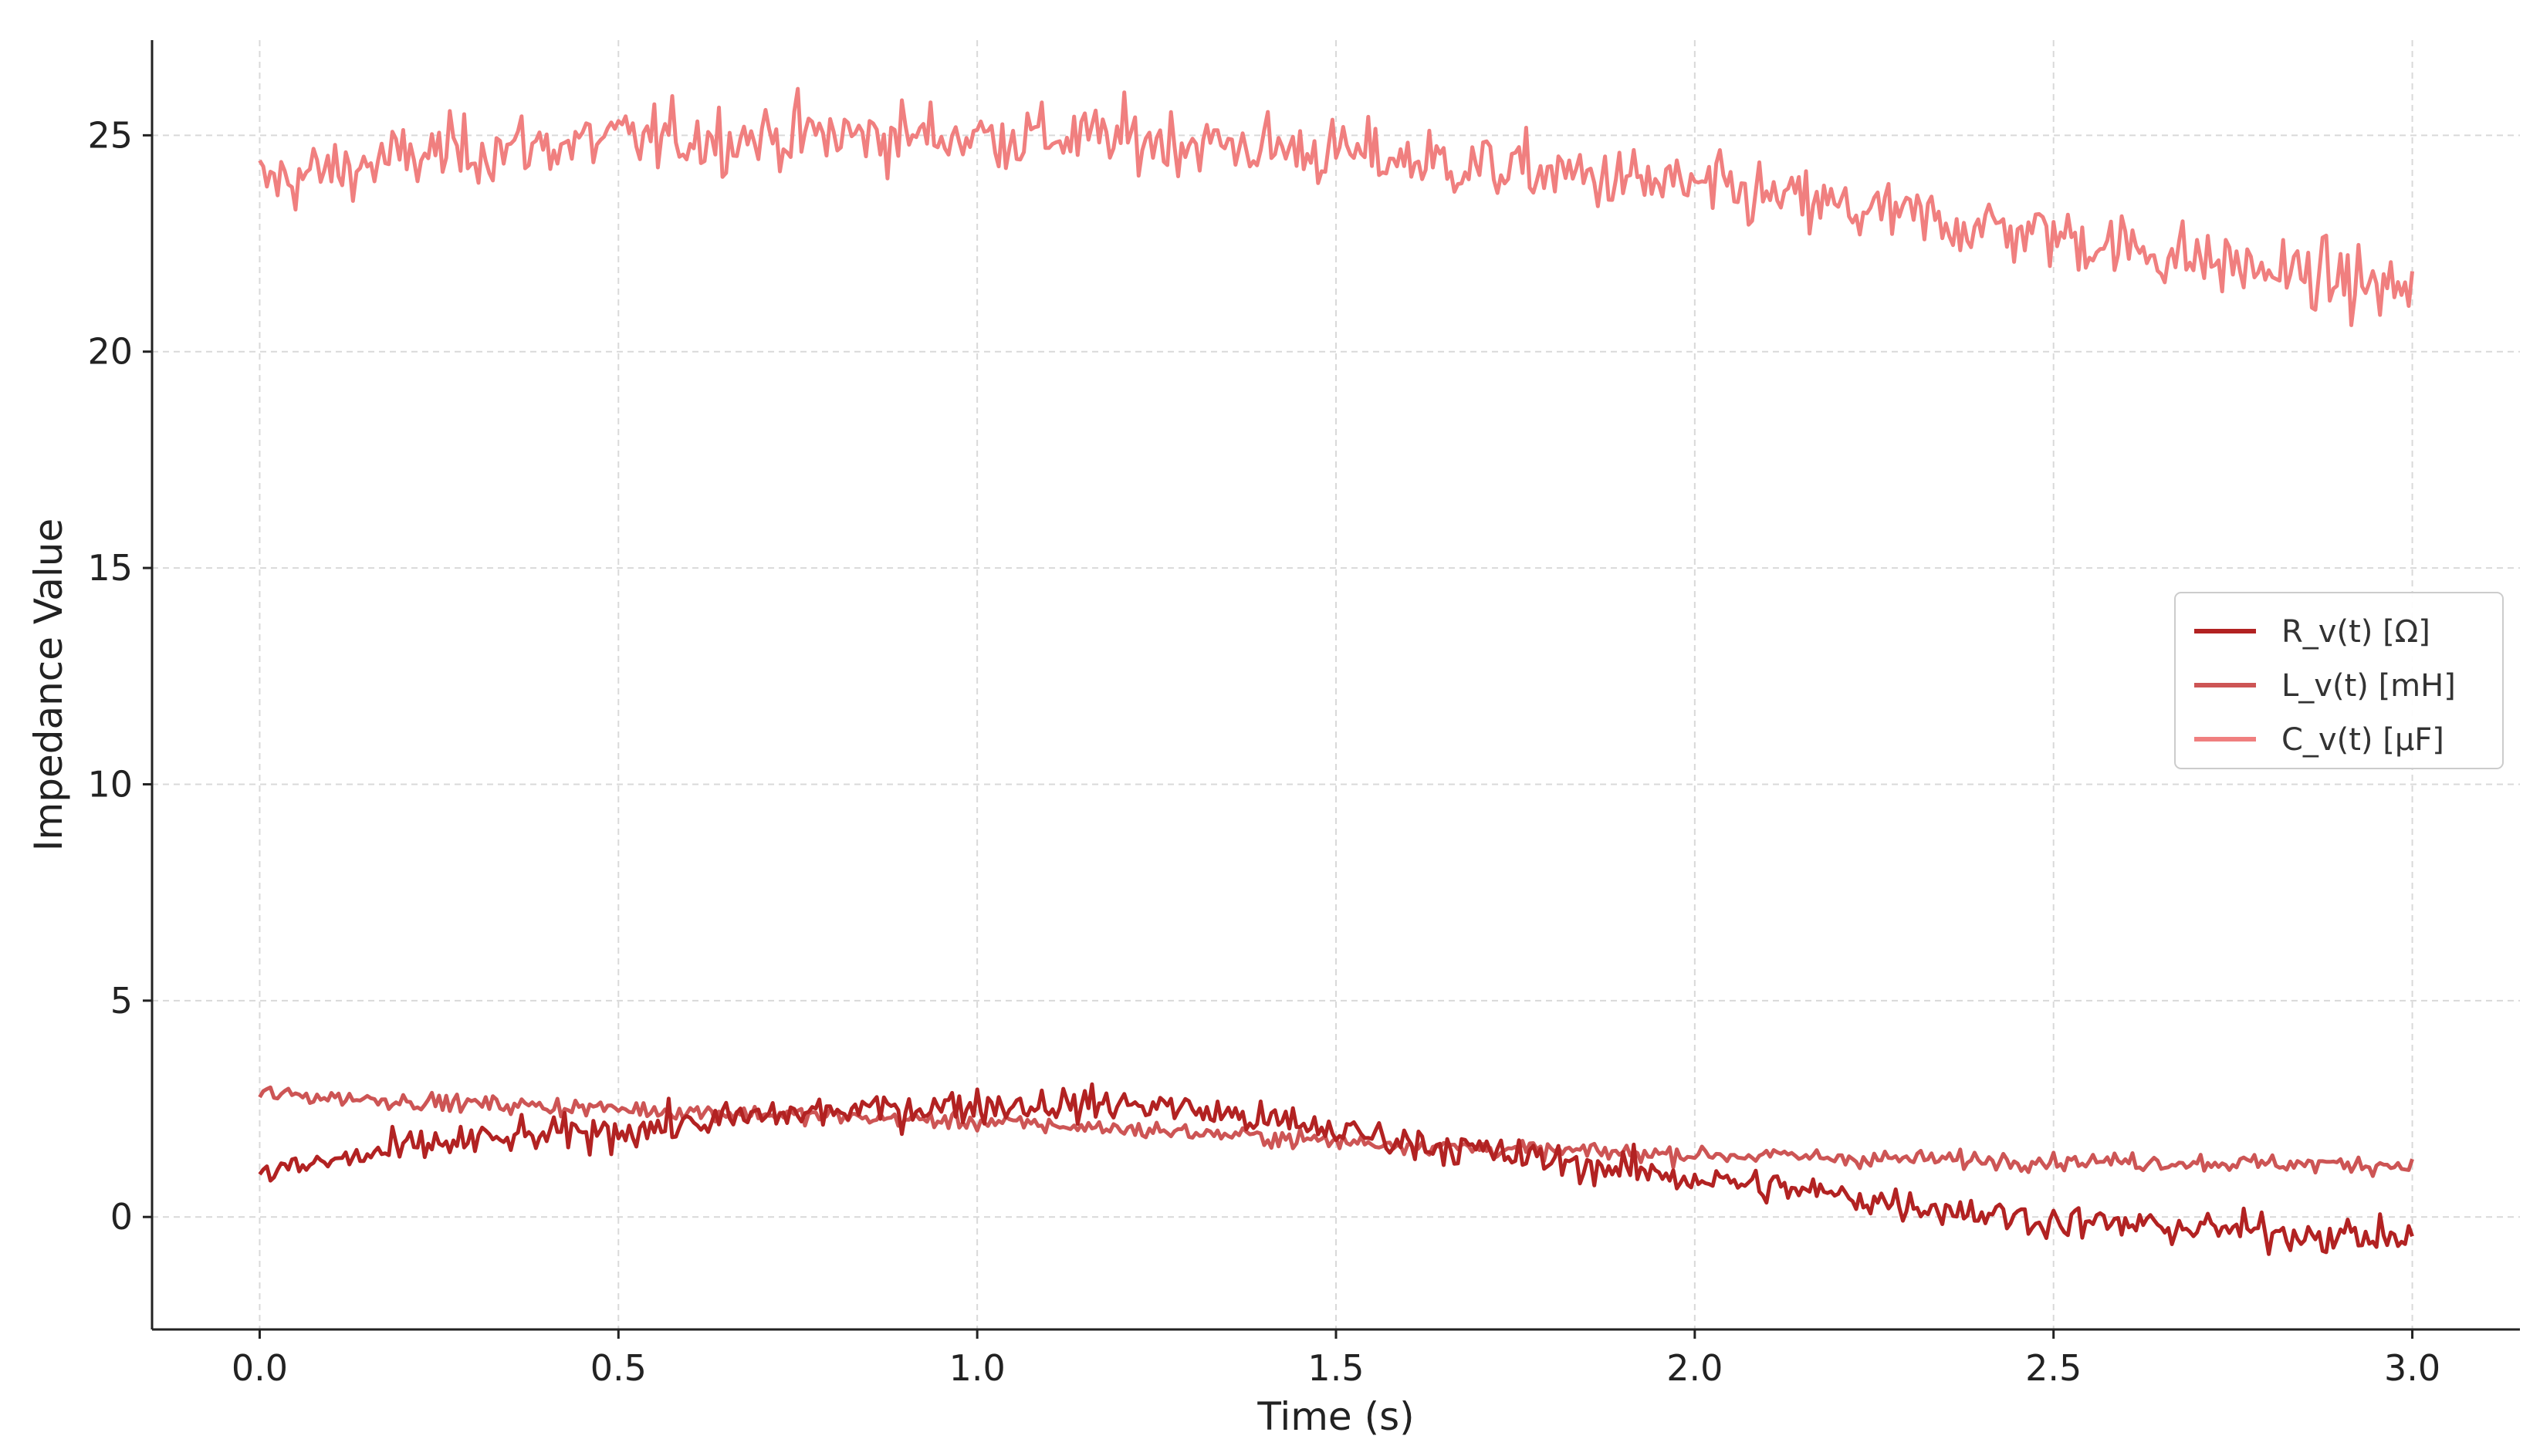 The width and height of the screenshot is (2540, 1456). What do you see at coordinates (2412, 1368) in the screenshot?
I see `x-tick-label: 3.0` at bounding box center [2412, 1368].